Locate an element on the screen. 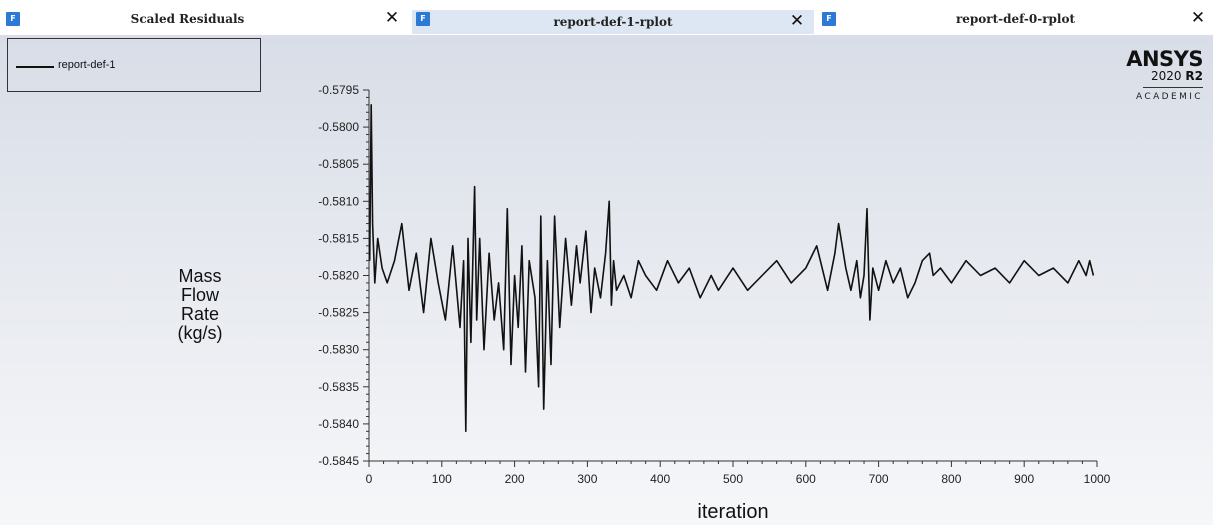  tab-label: report-def-1-rplot is located at coordinates (613, 22).